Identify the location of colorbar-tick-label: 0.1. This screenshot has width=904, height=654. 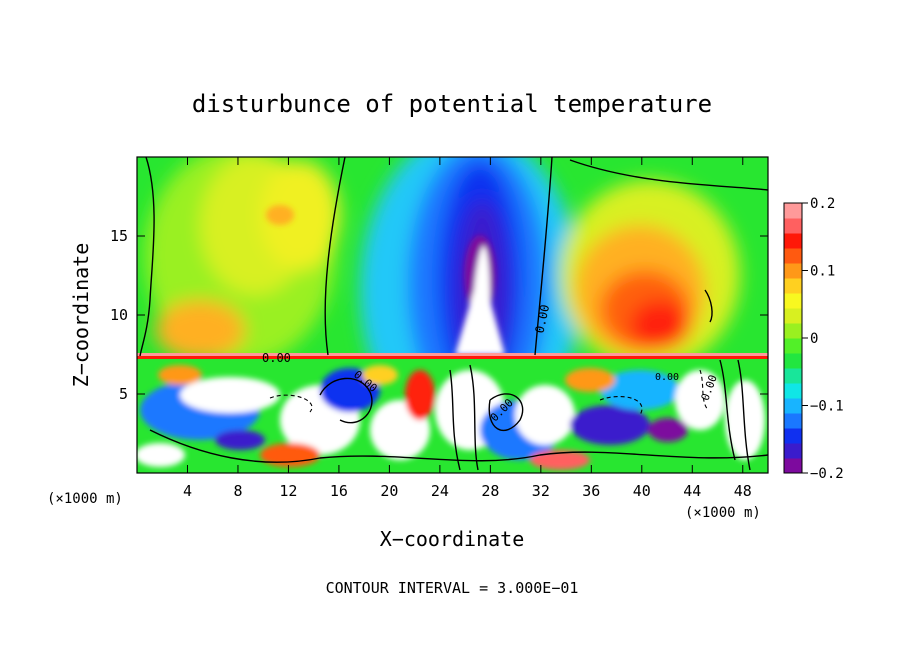
(822, 272).